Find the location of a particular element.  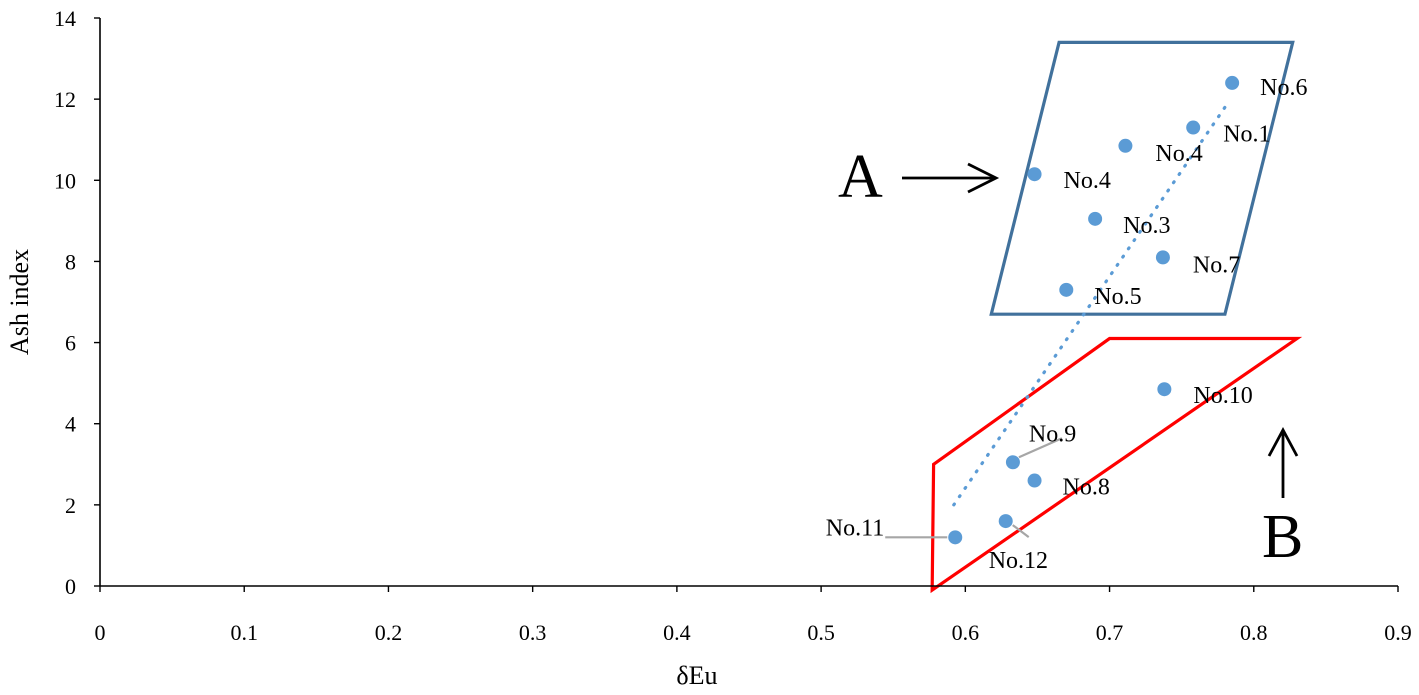

region-a-label: A is located at coordinates (860, 177).